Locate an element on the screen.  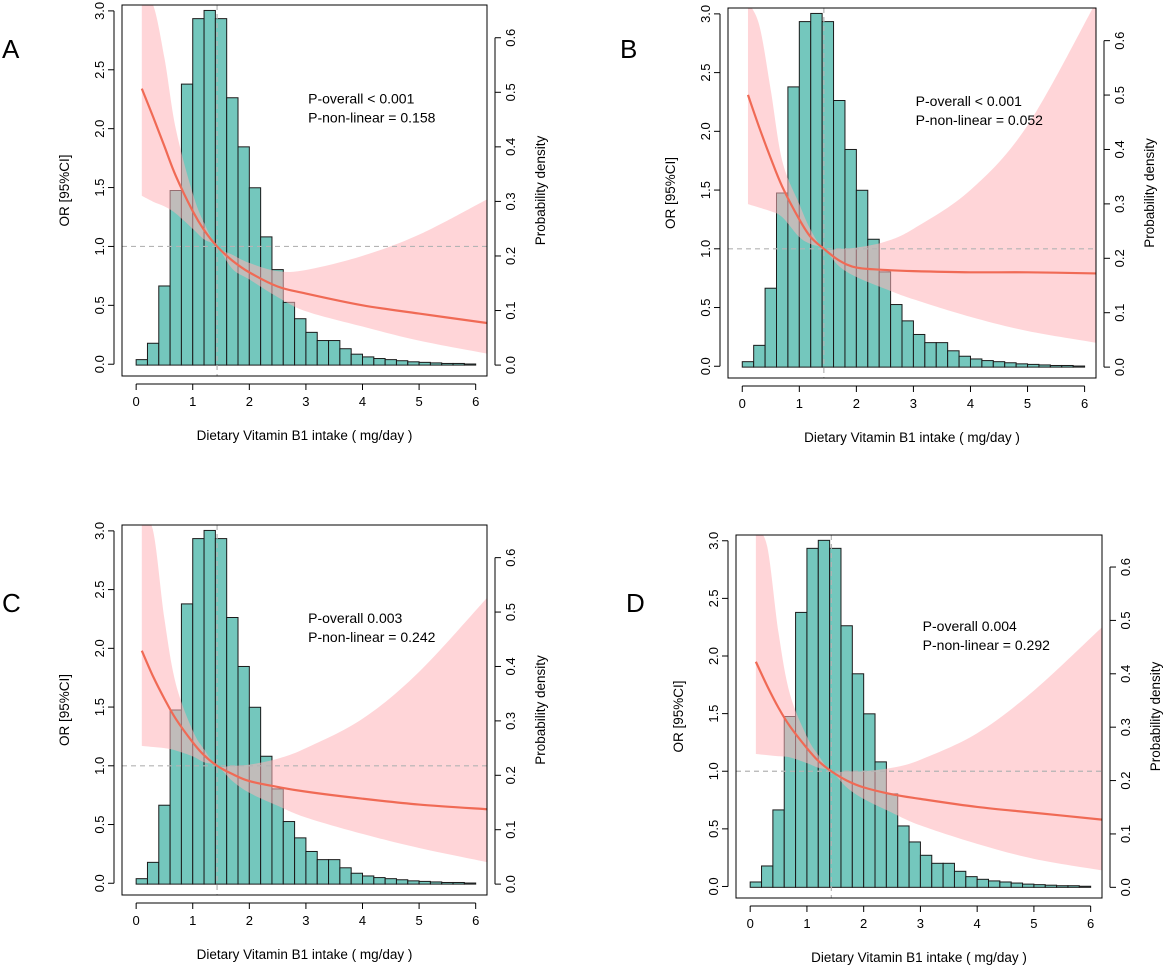
p-nonlinear-label: P-non-linear = 0.242 is located at coordinates (371, 637).